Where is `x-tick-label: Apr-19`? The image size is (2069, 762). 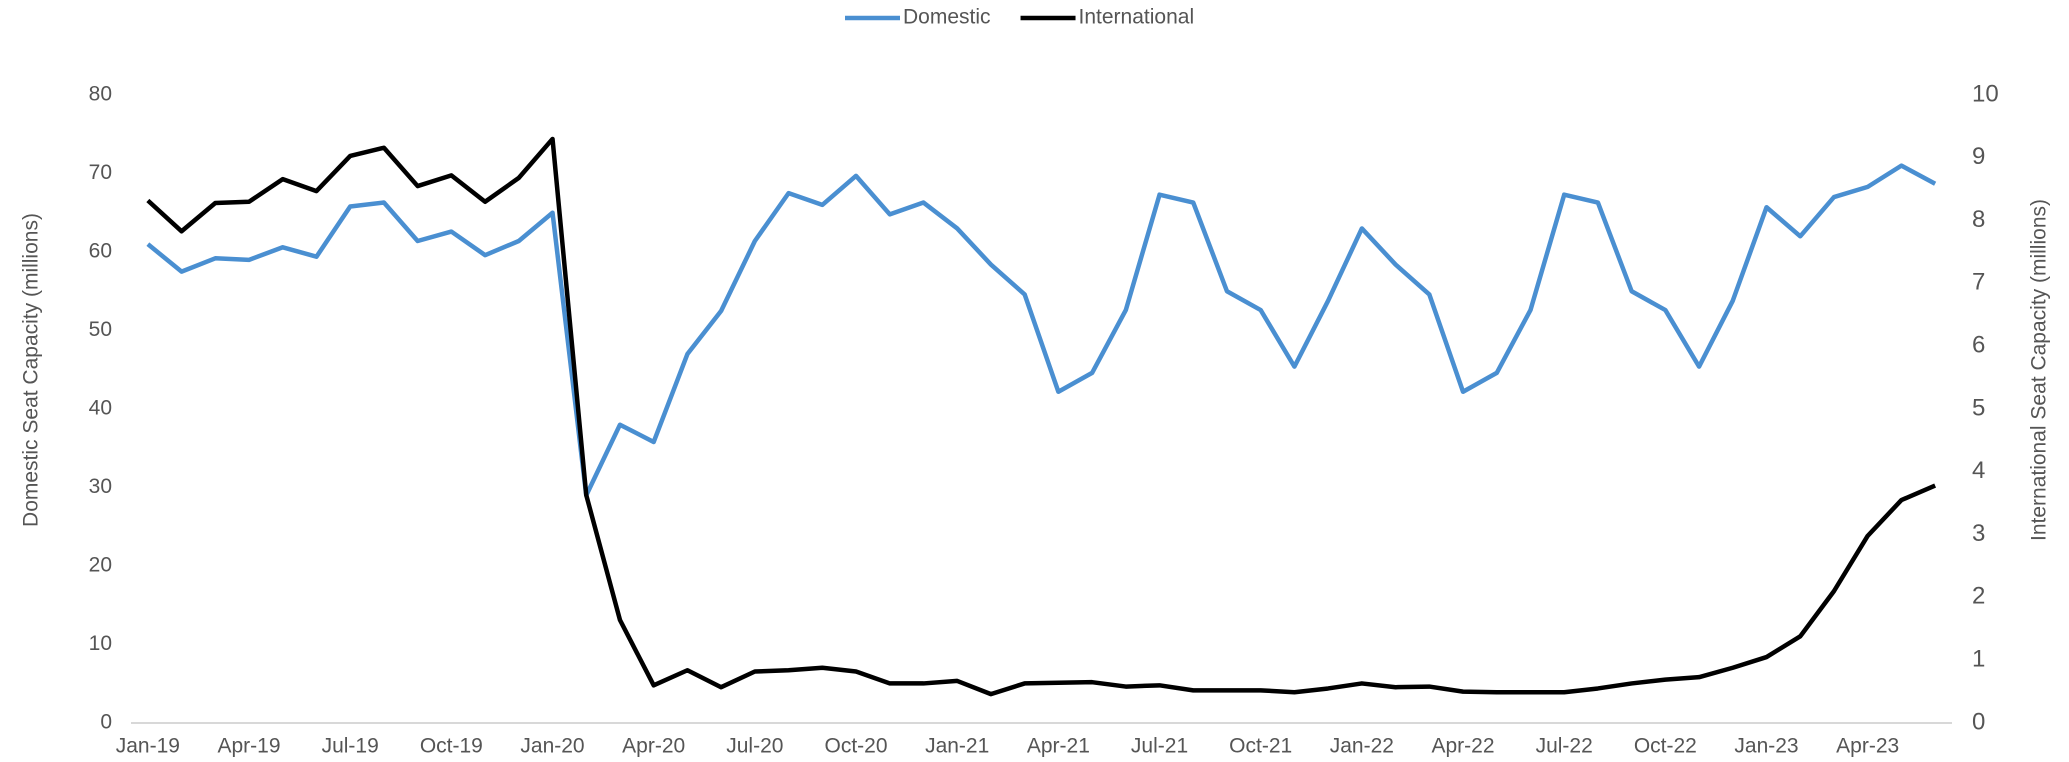
x-tick-label: Apr-19 is located at coordinates (249, 746).